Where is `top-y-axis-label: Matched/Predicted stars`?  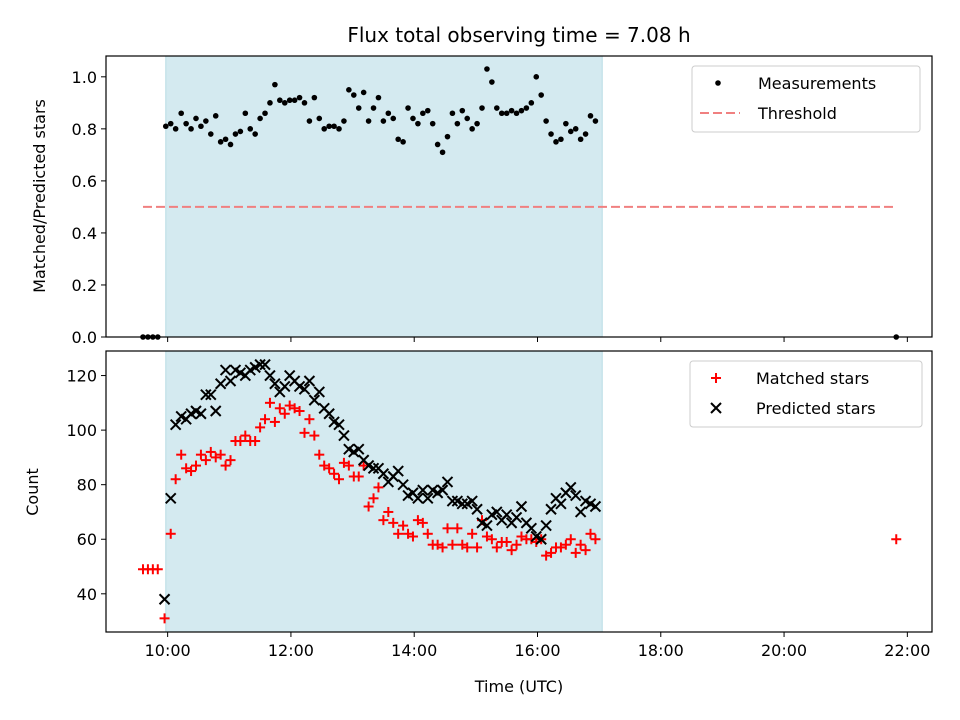
top-y-axis-label: Matched/Predicted stars is located at coordinates (39, 196).